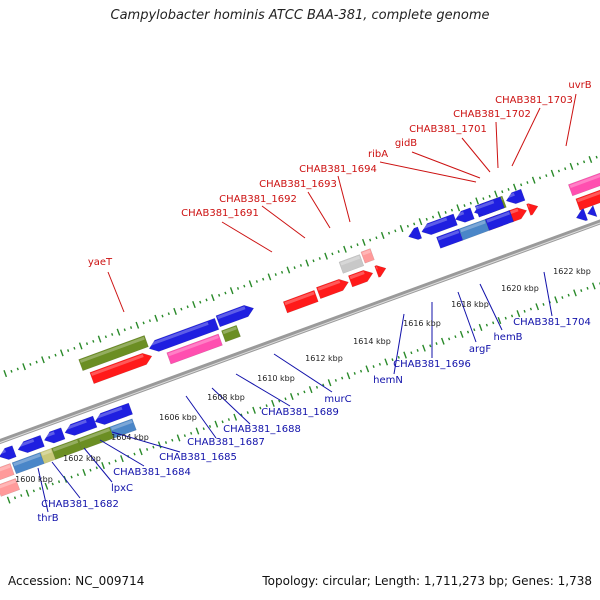 The height and width of the screenshot is (600, 600). What do you see at coordinates (484, 205) in the screenshot?
I see `feature-rev-9-shine` at bounding box center [484, 205].